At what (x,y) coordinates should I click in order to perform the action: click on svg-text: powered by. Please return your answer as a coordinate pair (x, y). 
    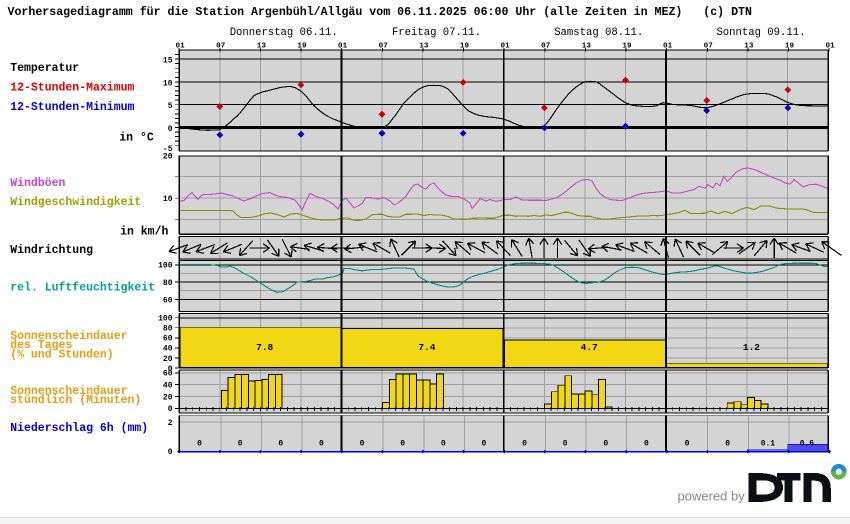
    Looking at the image, I should click on (712, 496).